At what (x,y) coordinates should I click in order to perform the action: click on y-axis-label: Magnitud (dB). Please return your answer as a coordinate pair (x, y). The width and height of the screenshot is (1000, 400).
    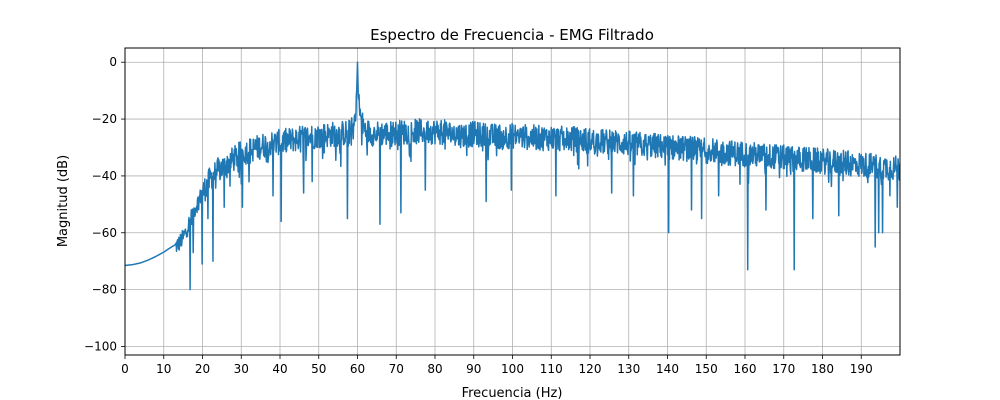
    Looking at the image, I should click on (63, 201).